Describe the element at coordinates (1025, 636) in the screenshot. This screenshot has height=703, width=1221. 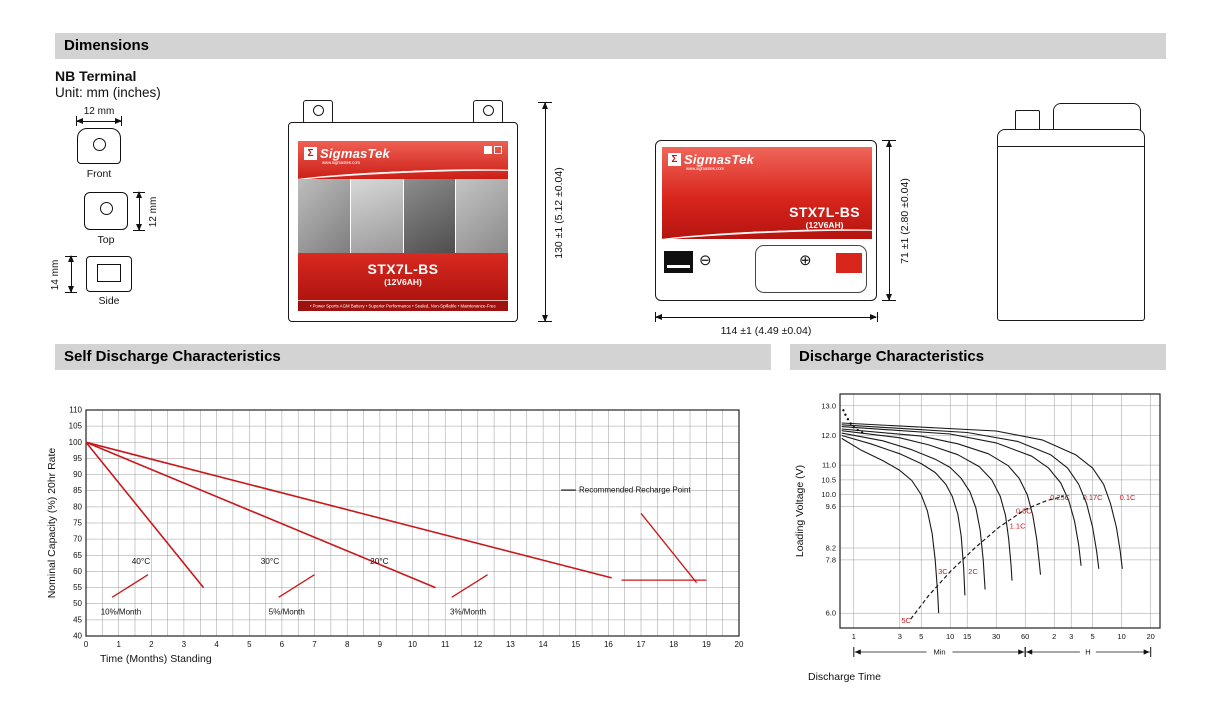
I see `x-tick-label: 60` at that location.